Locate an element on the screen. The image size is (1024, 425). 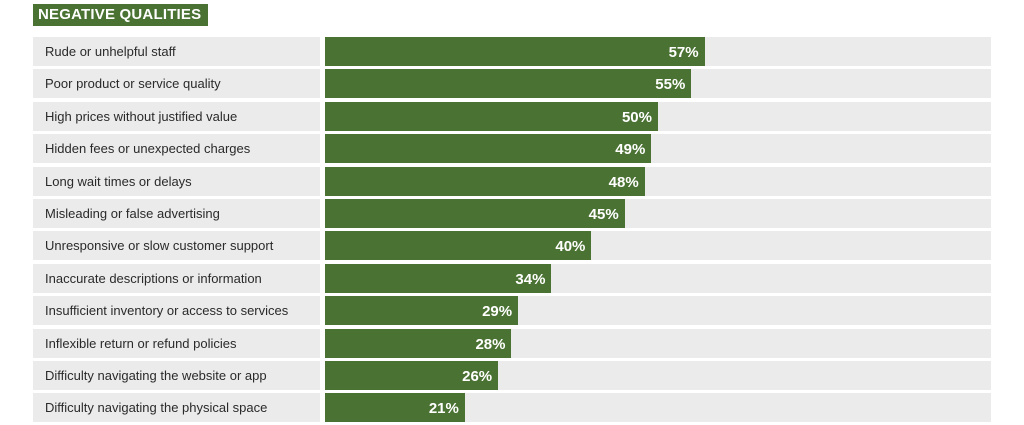
bar: 29% is located at coordinates (422, 310).